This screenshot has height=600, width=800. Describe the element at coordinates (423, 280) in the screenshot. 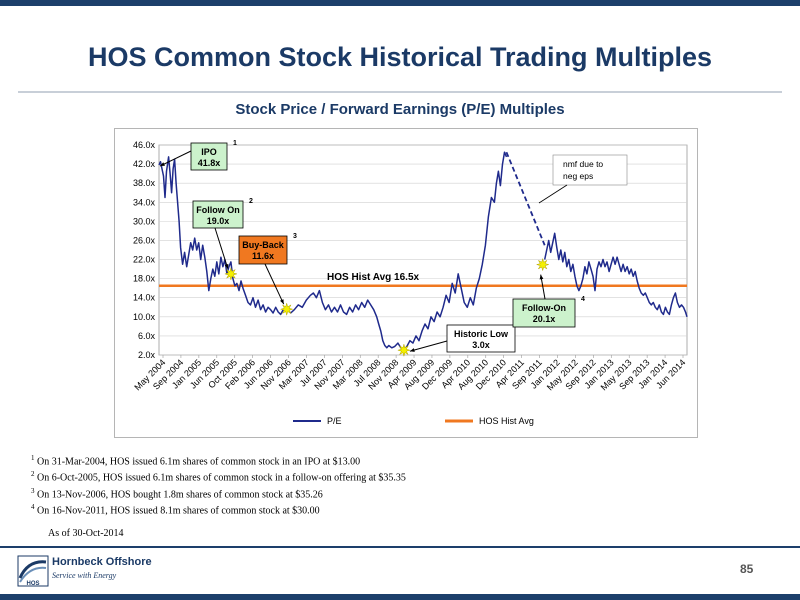

I see `average-line-group: HOS Hist Avg 16.5x` at that location.